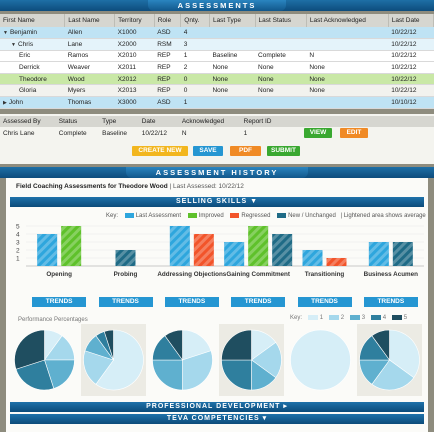 This screenshot has height=432, width=434. What do you see at coordinates (158, 121) in the screenshot?
I see `detail-column-header: Date` at bounding box center [158, 121].